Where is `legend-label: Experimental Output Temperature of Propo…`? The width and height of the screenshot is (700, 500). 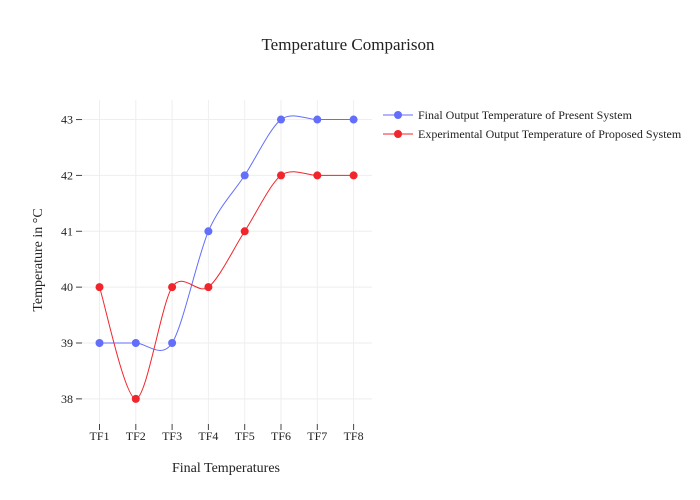 legend-label: Experimental Output Temperature of Propo… is located at coordinates (550, 134).